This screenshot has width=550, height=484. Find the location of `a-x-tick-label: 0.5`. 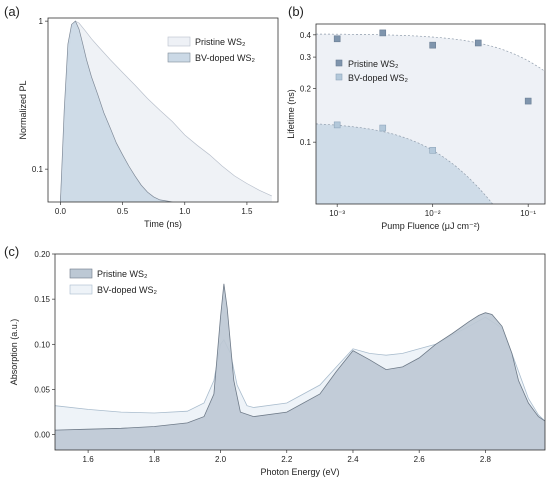

a-x-tick-label: 0.5 is located at coordinates (123, 211).